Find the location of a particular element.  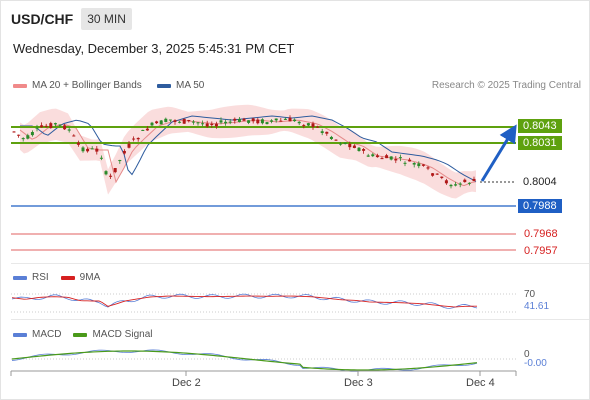

macd-signal-line is located at coordinates (244, 360).